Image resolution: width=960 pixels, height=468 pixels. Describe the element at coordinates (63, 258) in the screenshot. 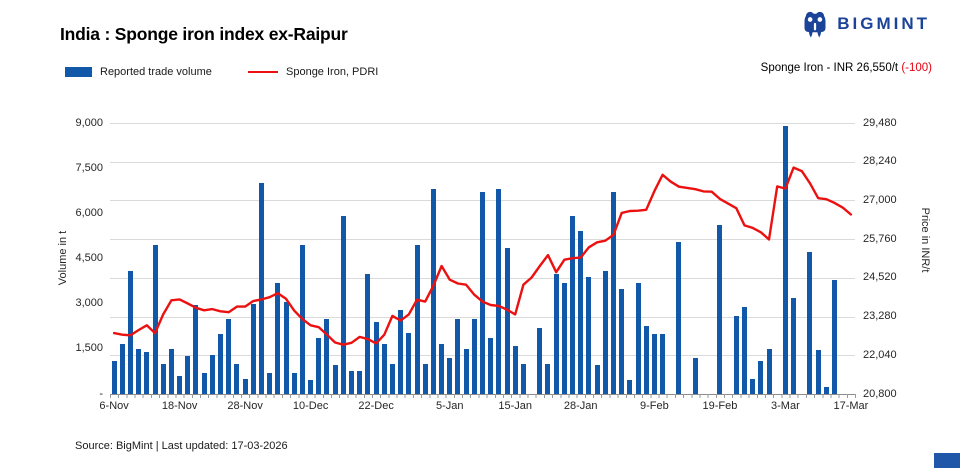

I see `left-axis-title: Volume in t` at that location.